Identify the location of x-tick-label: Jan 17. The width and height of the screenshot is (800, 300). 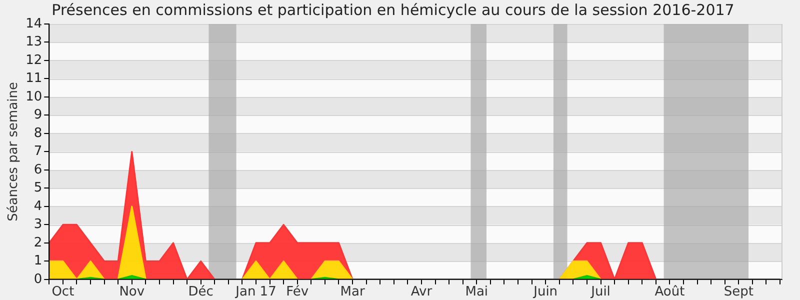
(255, 292).